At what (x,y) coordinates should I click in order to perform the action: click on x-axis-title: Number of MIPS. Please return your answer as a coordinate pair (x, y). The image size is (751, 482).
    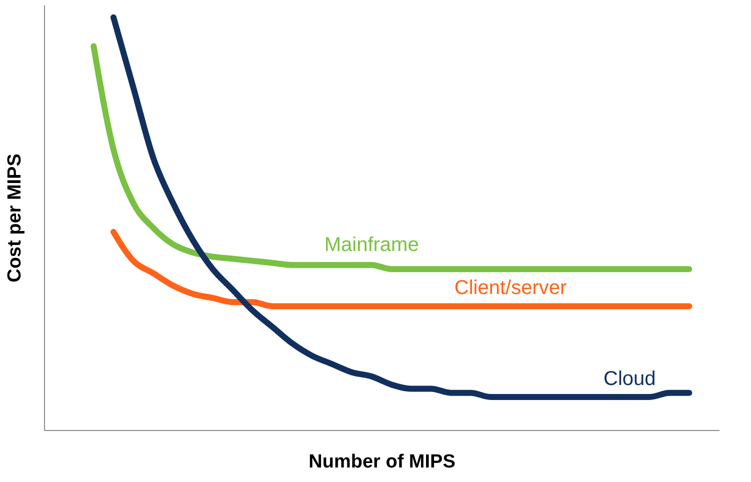
    Looking at the image, I should click on (382, 462).